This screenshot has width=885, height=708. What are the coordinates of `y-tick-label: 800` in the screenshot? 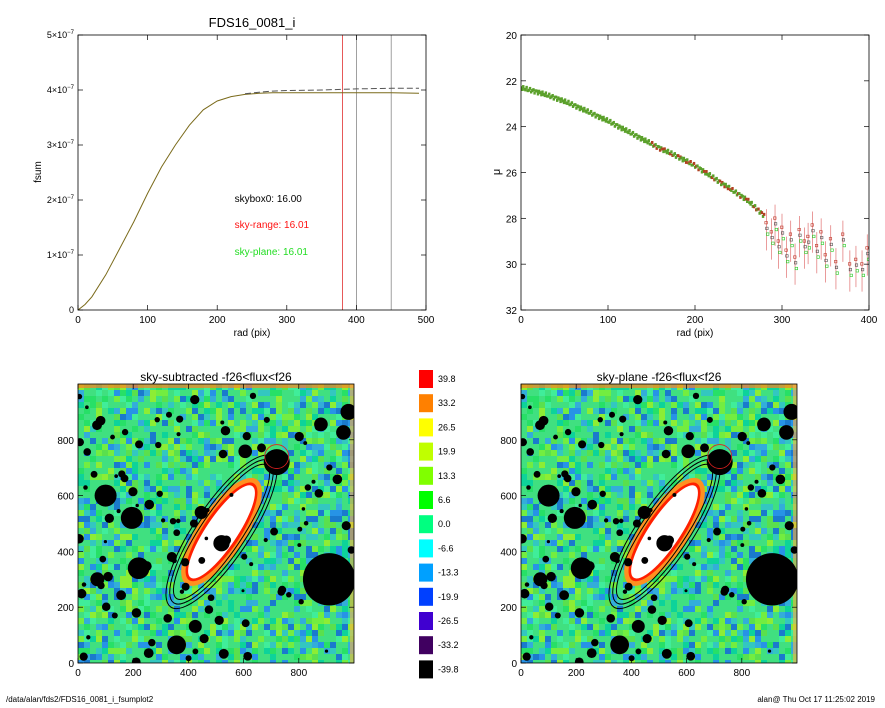 It's located at (65, 441).